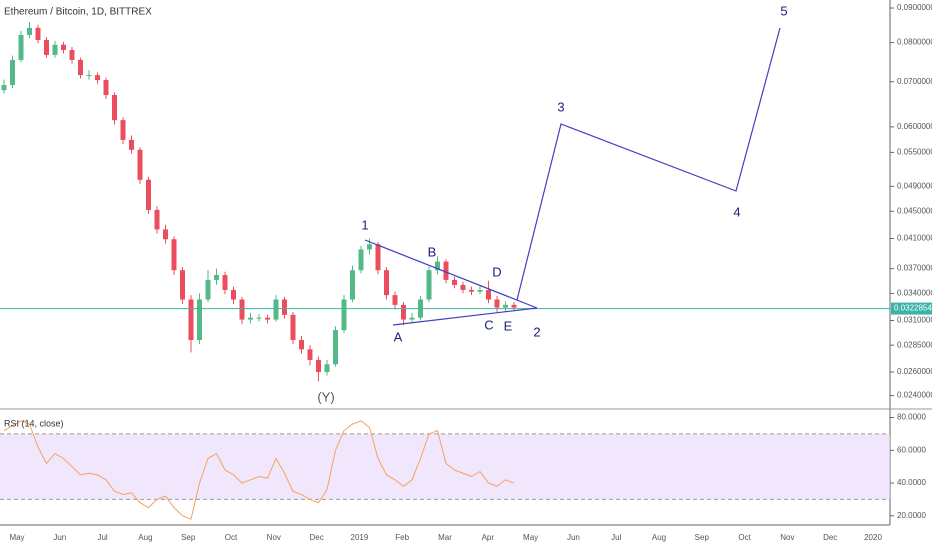 The height and width of the screenshot is (550, 932). What do you see at coordinates (259, 470) in the screenshot?
I see `rsi-line` at bounding box center [259, 470].